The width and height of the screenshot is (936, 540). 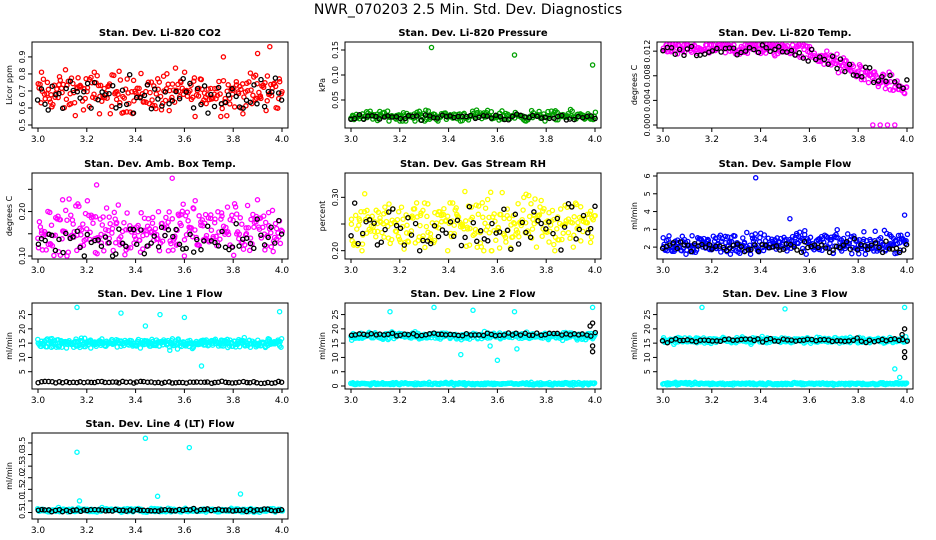 I want to click on plot-frame, so click(x=473, y=85).